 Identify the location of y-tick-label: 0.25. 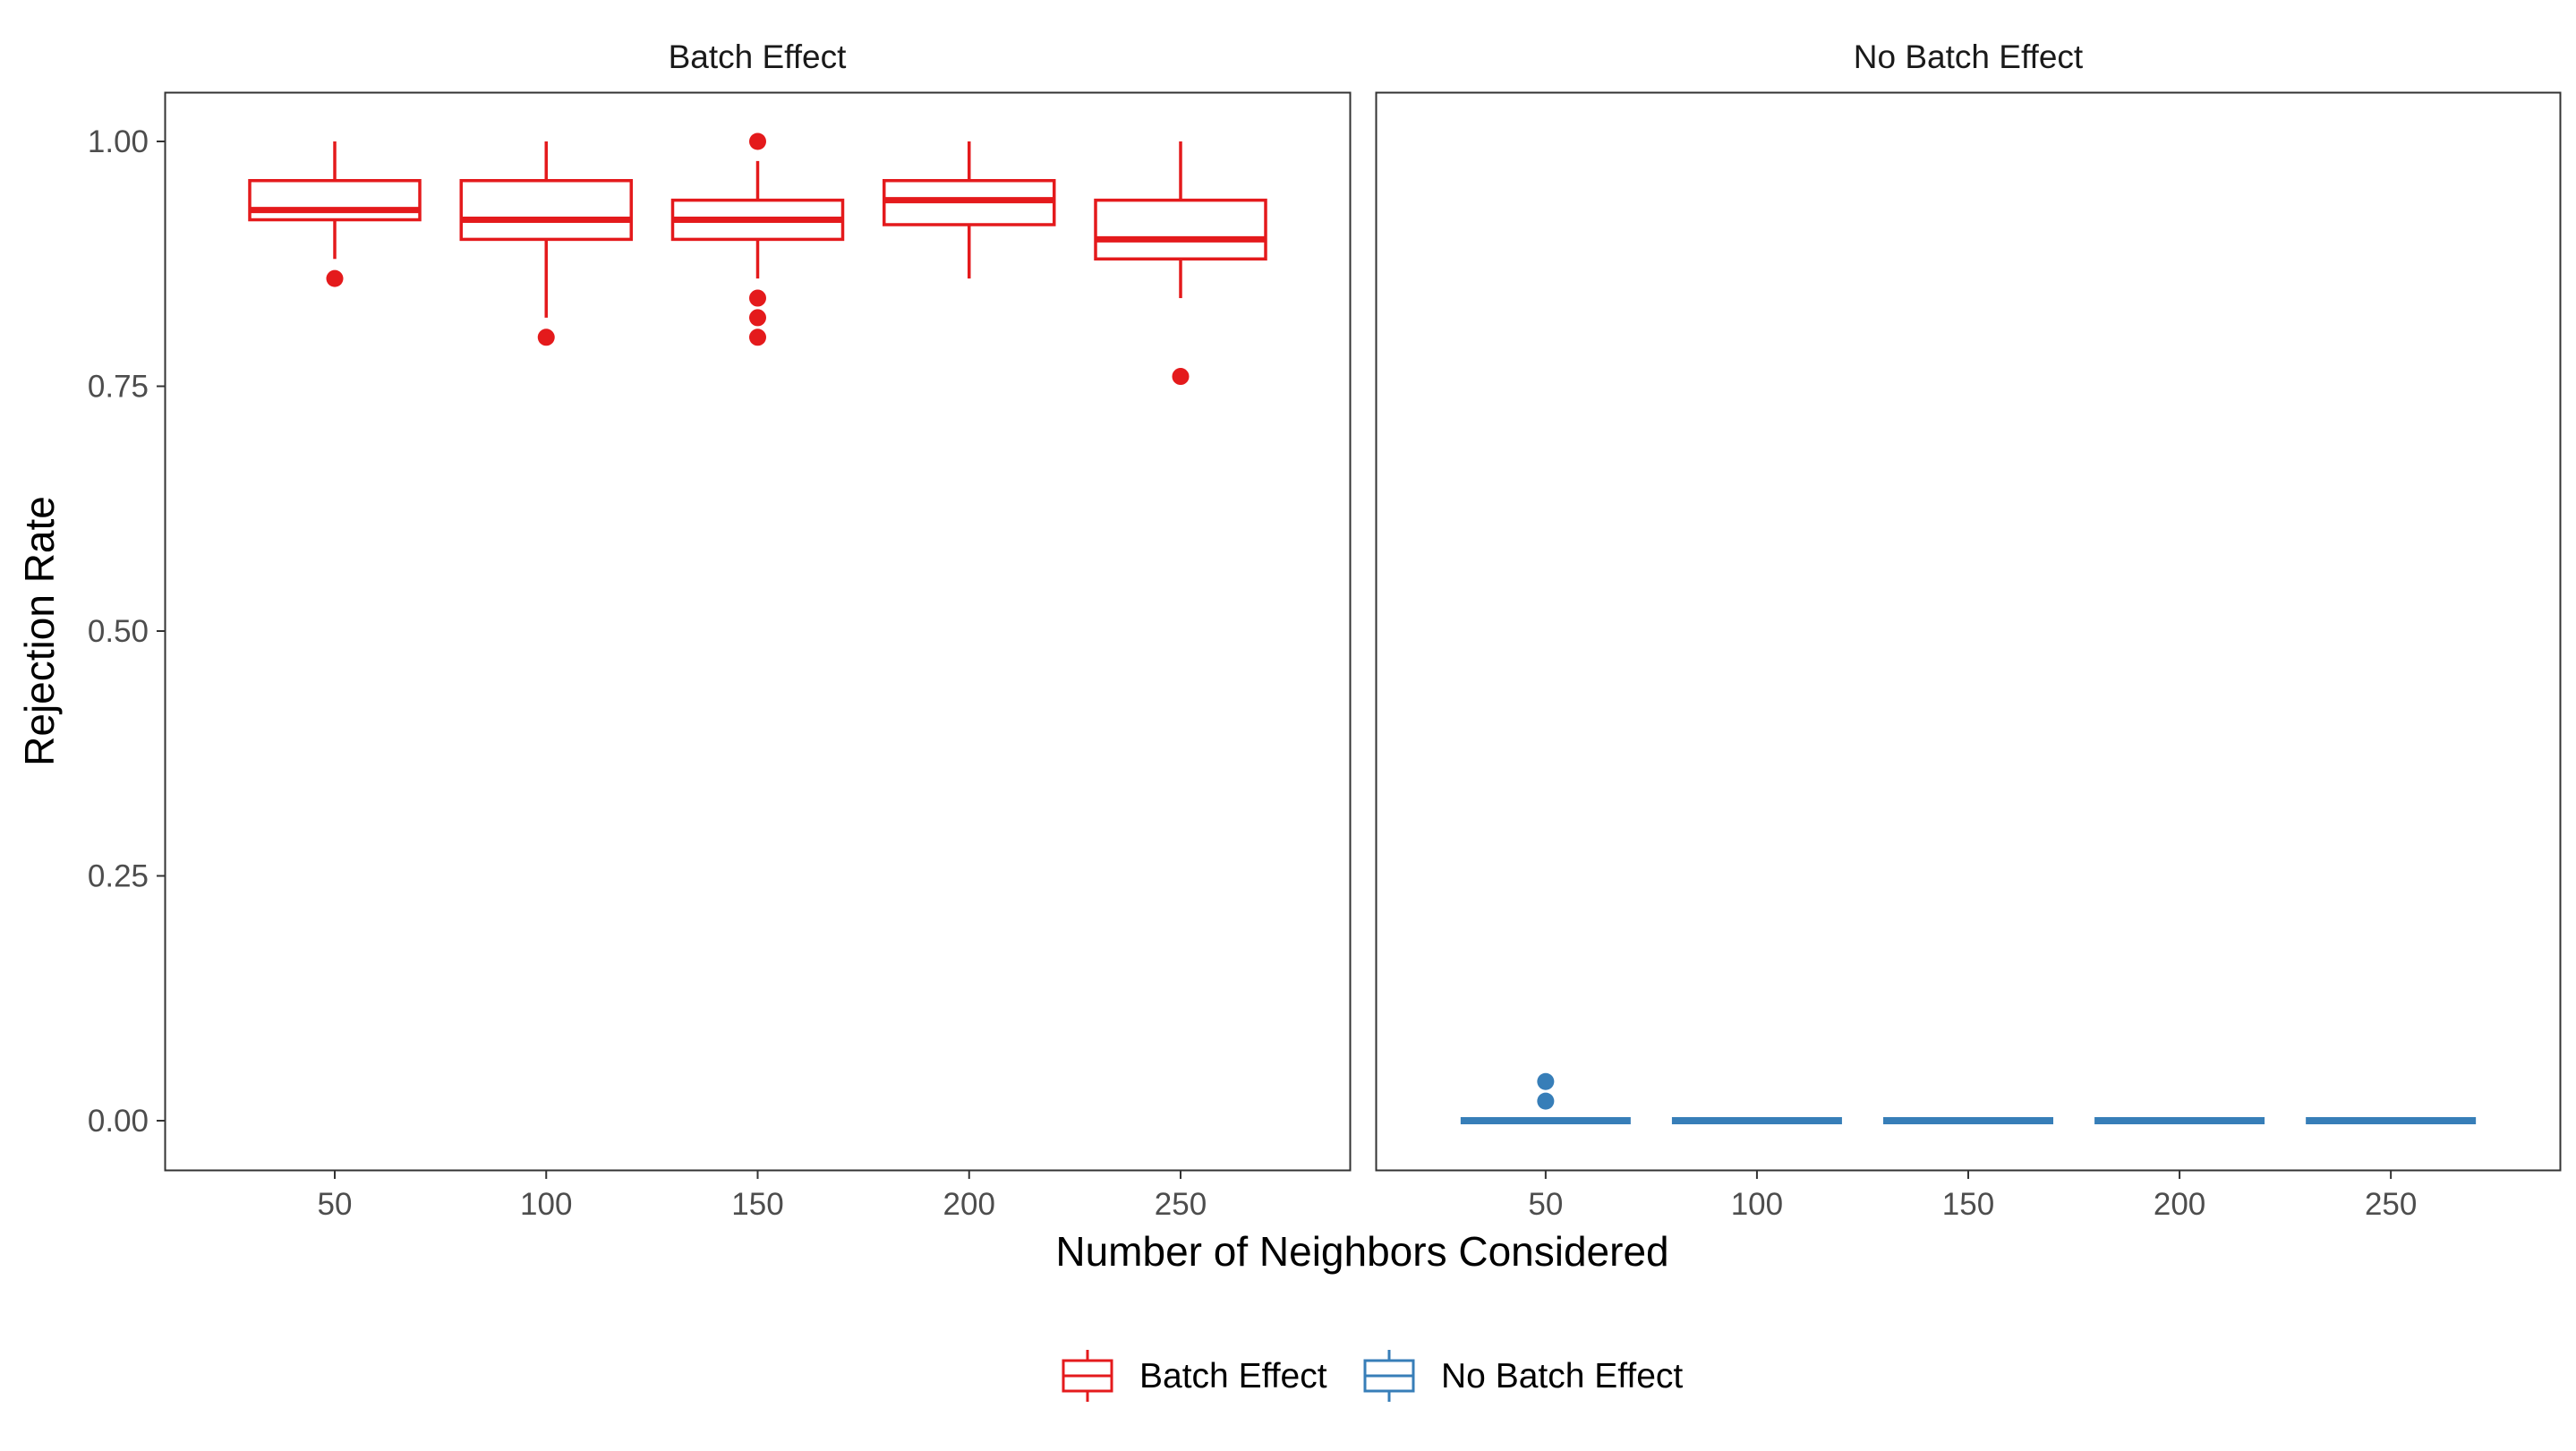
(118, 877).